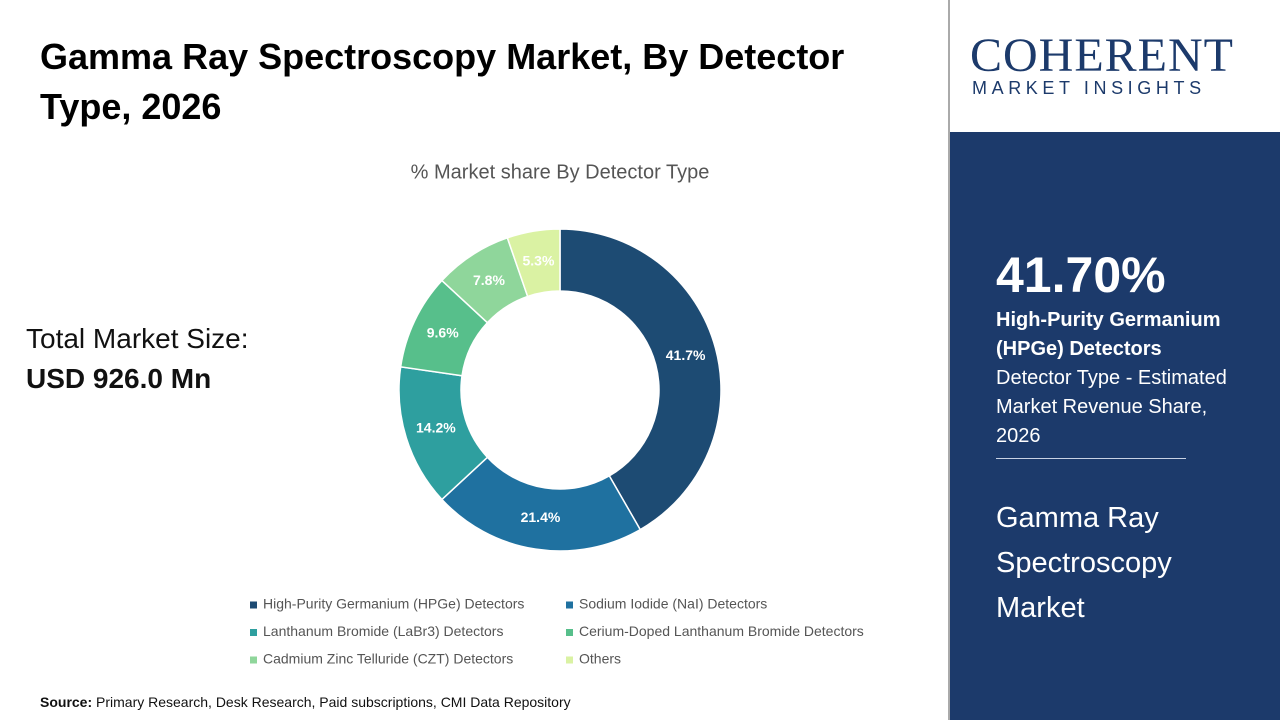  What do you see at coordinates (686, 355) in the screenshot?
I see `data-label: 41.7%` at bounding box center [686, 355].